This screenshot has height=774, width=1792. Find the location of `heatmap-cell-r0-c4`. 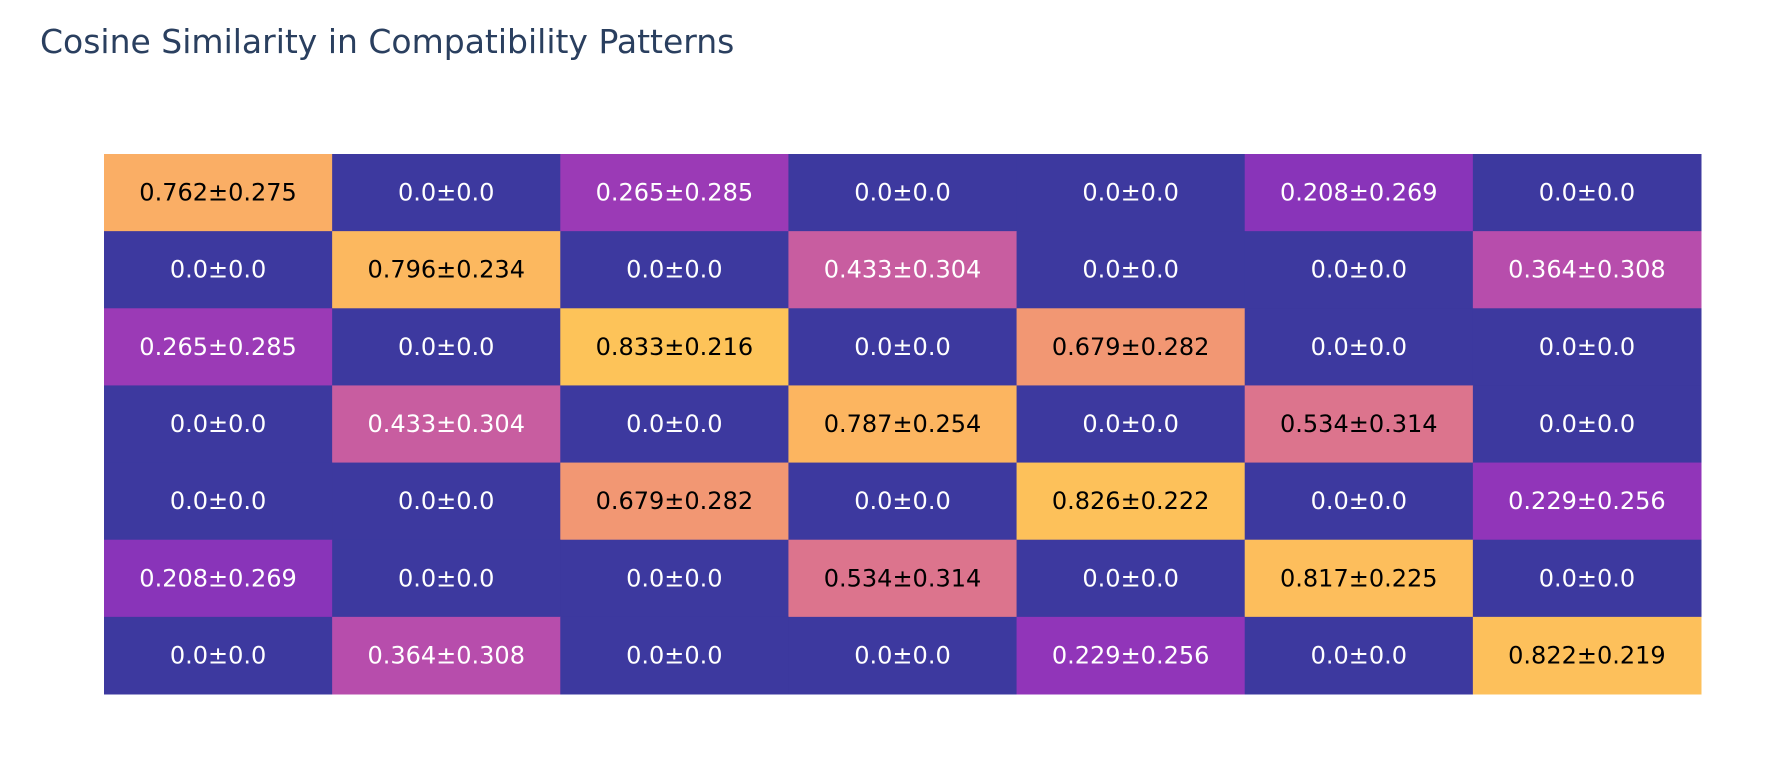

heatmap-cell-r0-c4 is located at coordinates (1131, 193).